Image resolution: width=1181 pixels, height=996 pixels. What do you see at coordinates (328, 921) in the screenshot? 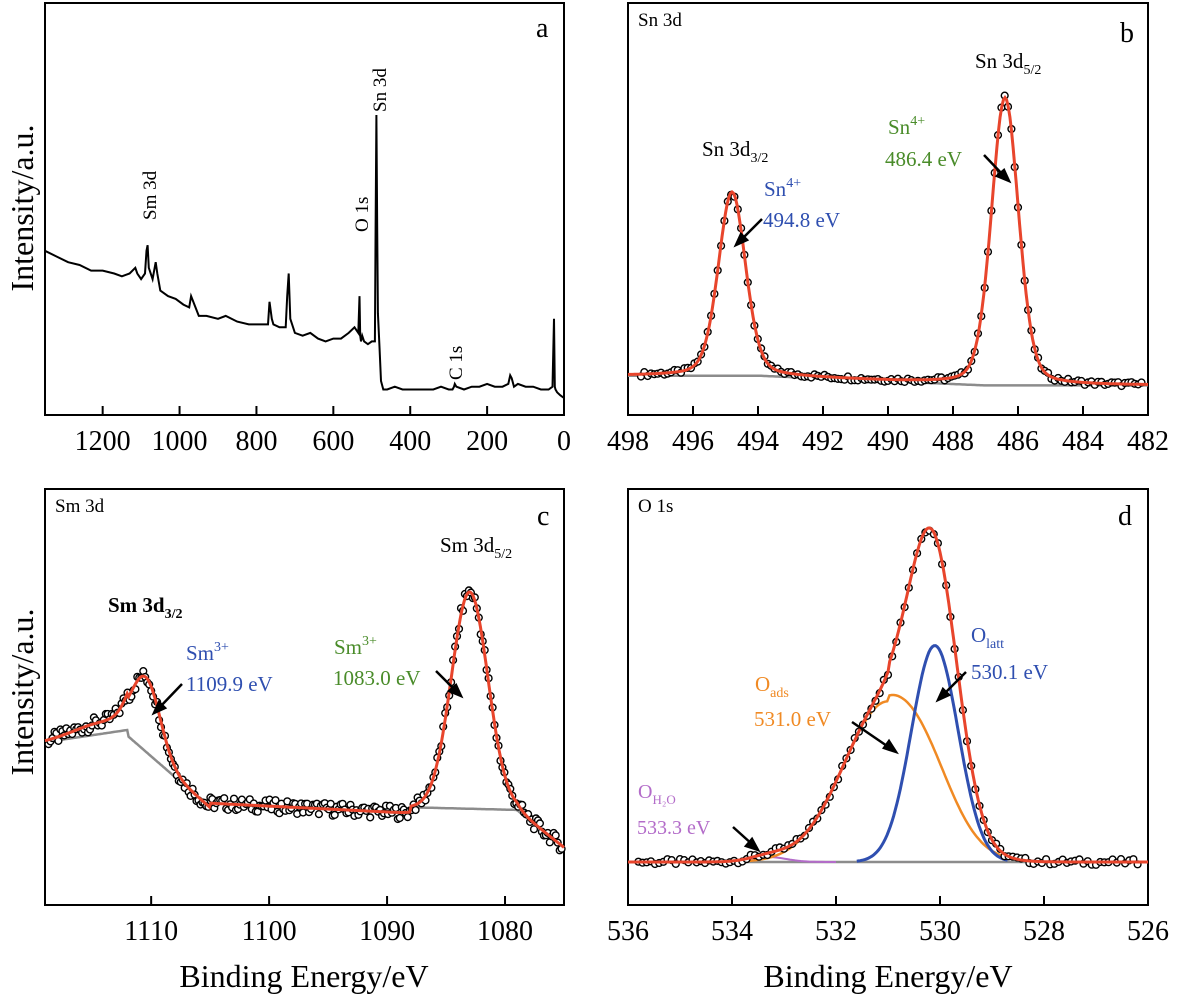
I see `panel-c-x-ticks: 1110 1100 1090 1080` at bounding box center [328, 921].